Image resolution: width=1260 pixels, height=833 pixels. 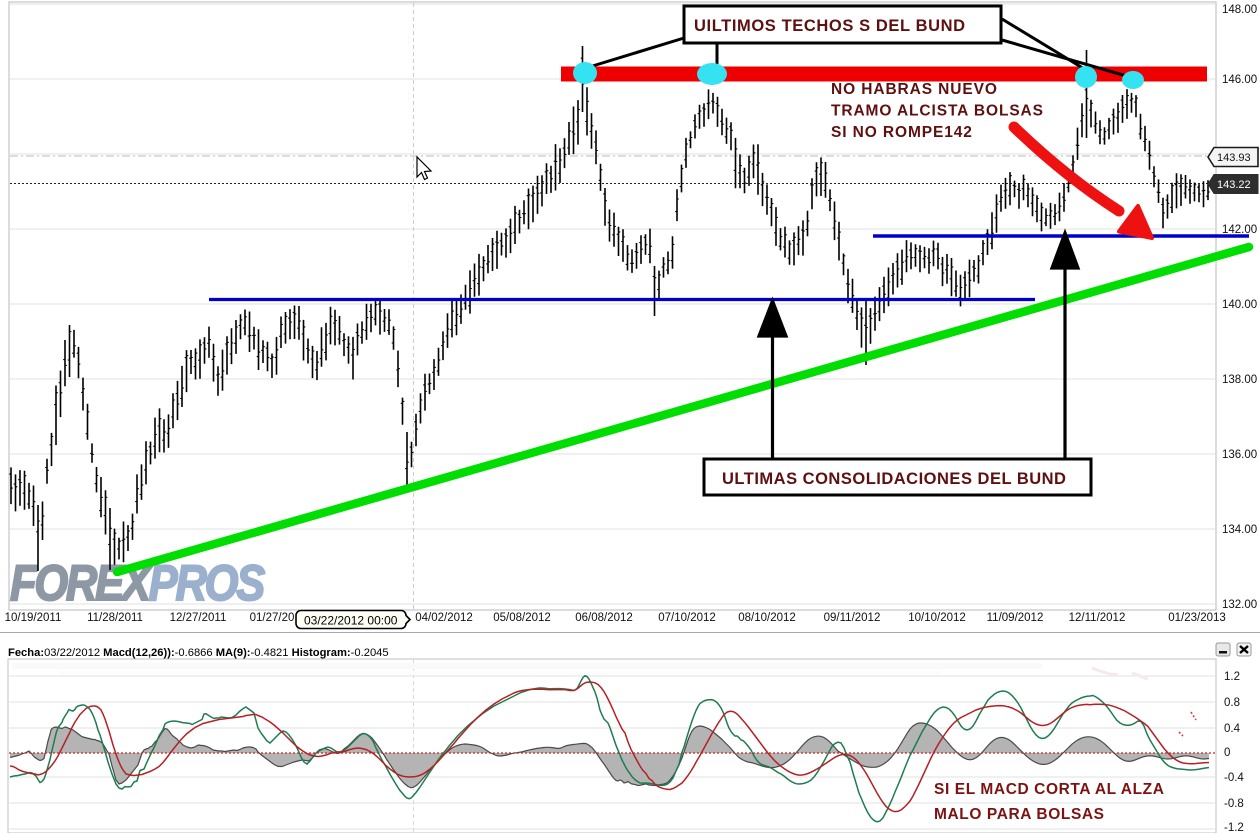 What do you see at coordinates (1015, 618) in the screenshot?
I see `svg-text: 11/09/2012` at bounding box center [1015, 618].